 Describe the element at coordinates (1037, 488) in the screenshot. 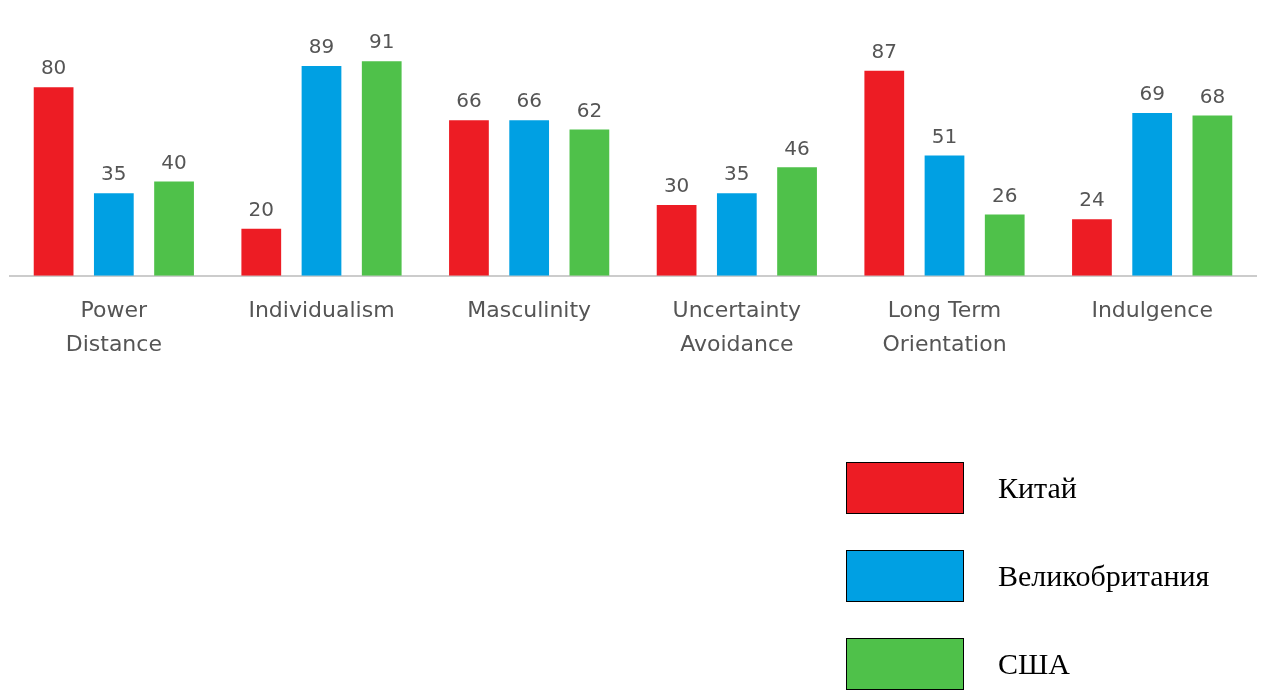

I see `legend-label: Китай` at that location.